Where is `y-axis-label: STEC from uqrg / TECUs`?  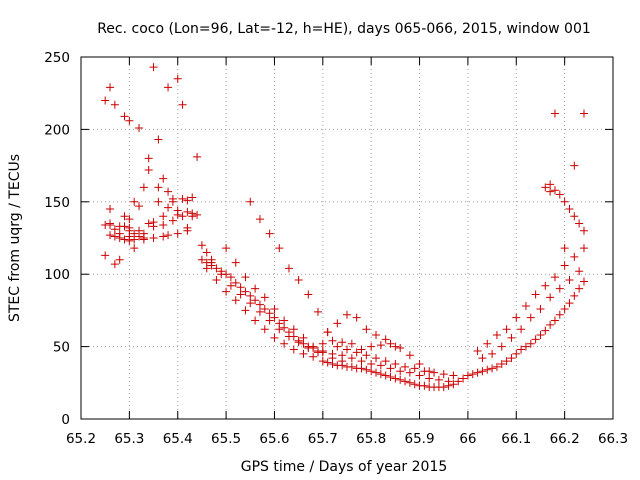 y-axis-label: STEC from uqrg / TECUs is located at coordinates (15, 238).